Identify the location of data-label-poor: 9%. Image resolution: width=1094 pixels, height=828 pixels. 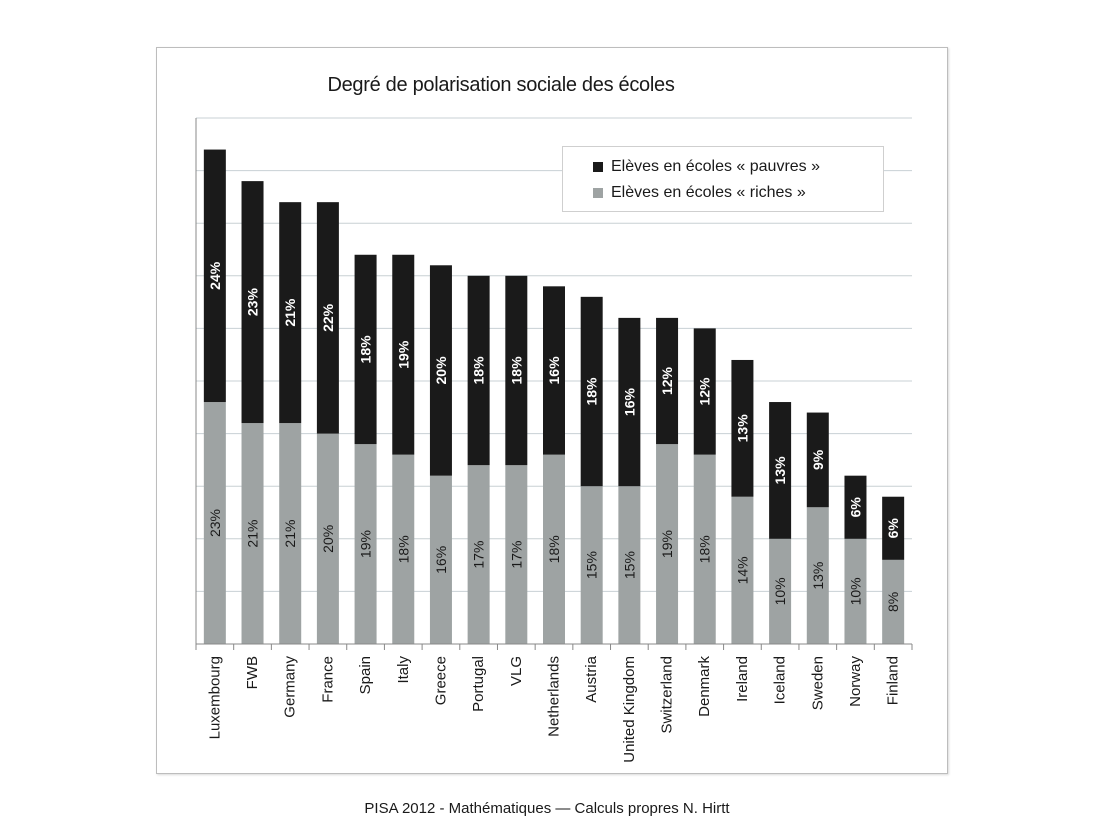
(818, 459).